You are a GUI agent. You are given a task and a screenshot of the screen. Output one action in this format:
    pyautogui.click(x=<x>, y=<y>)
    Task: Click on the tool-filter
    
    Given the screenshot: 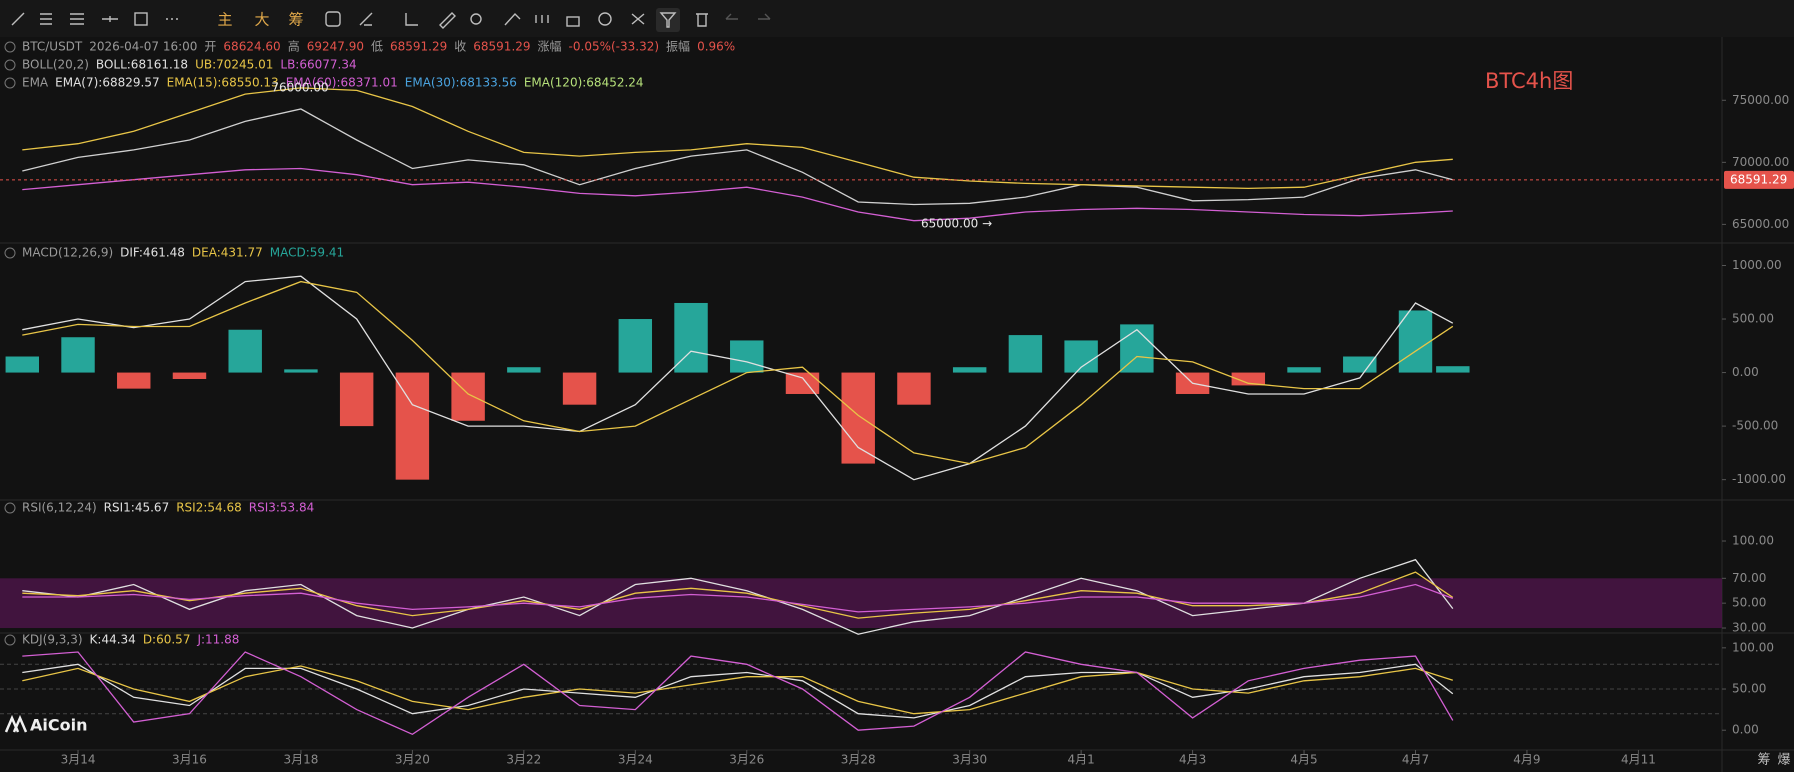 What is the action you would take?
    pyautogui.click(x=668, y=20)
    